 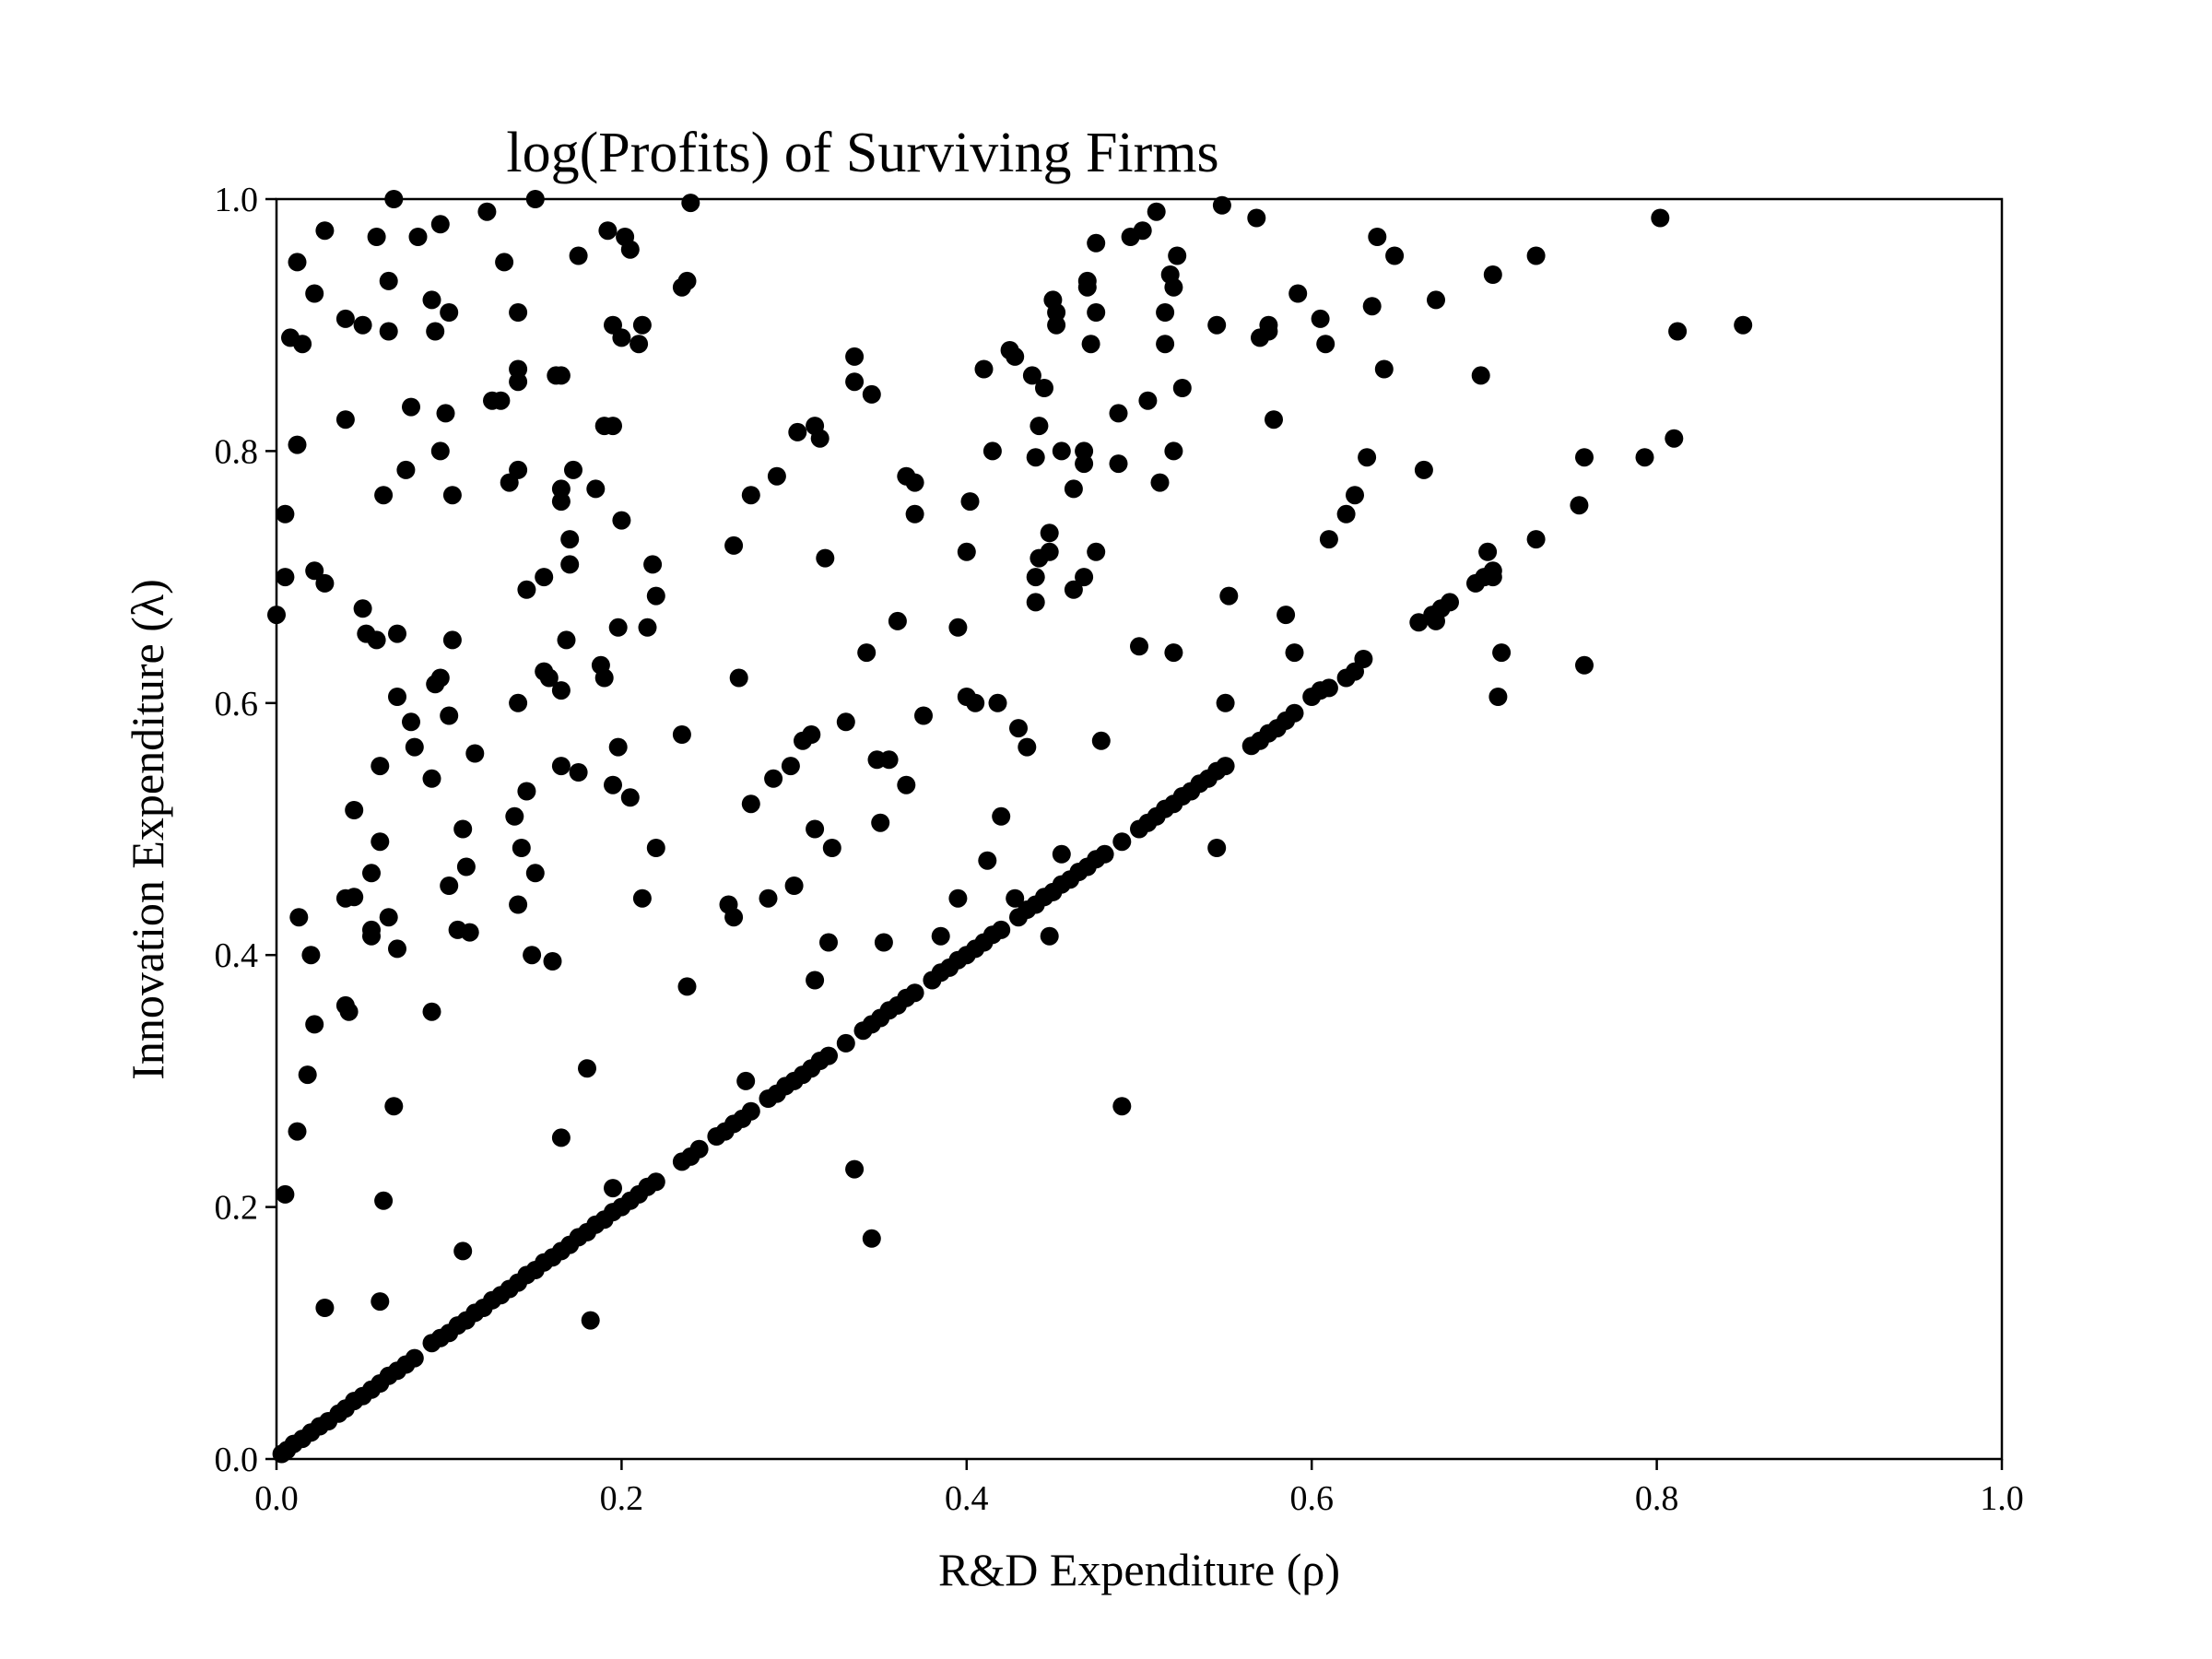 I want to click on x-tick-label: 1.0, so click(x=2002, y=1498).